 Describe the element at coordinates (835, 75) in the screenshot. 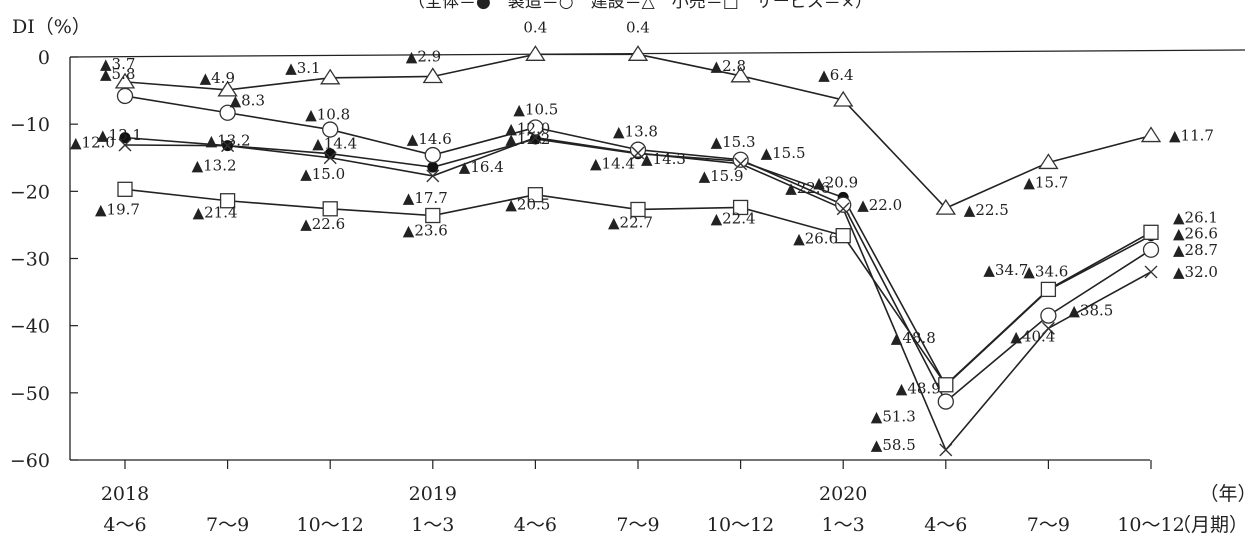

I see `construction-data-label: ▲6.4` at that location.